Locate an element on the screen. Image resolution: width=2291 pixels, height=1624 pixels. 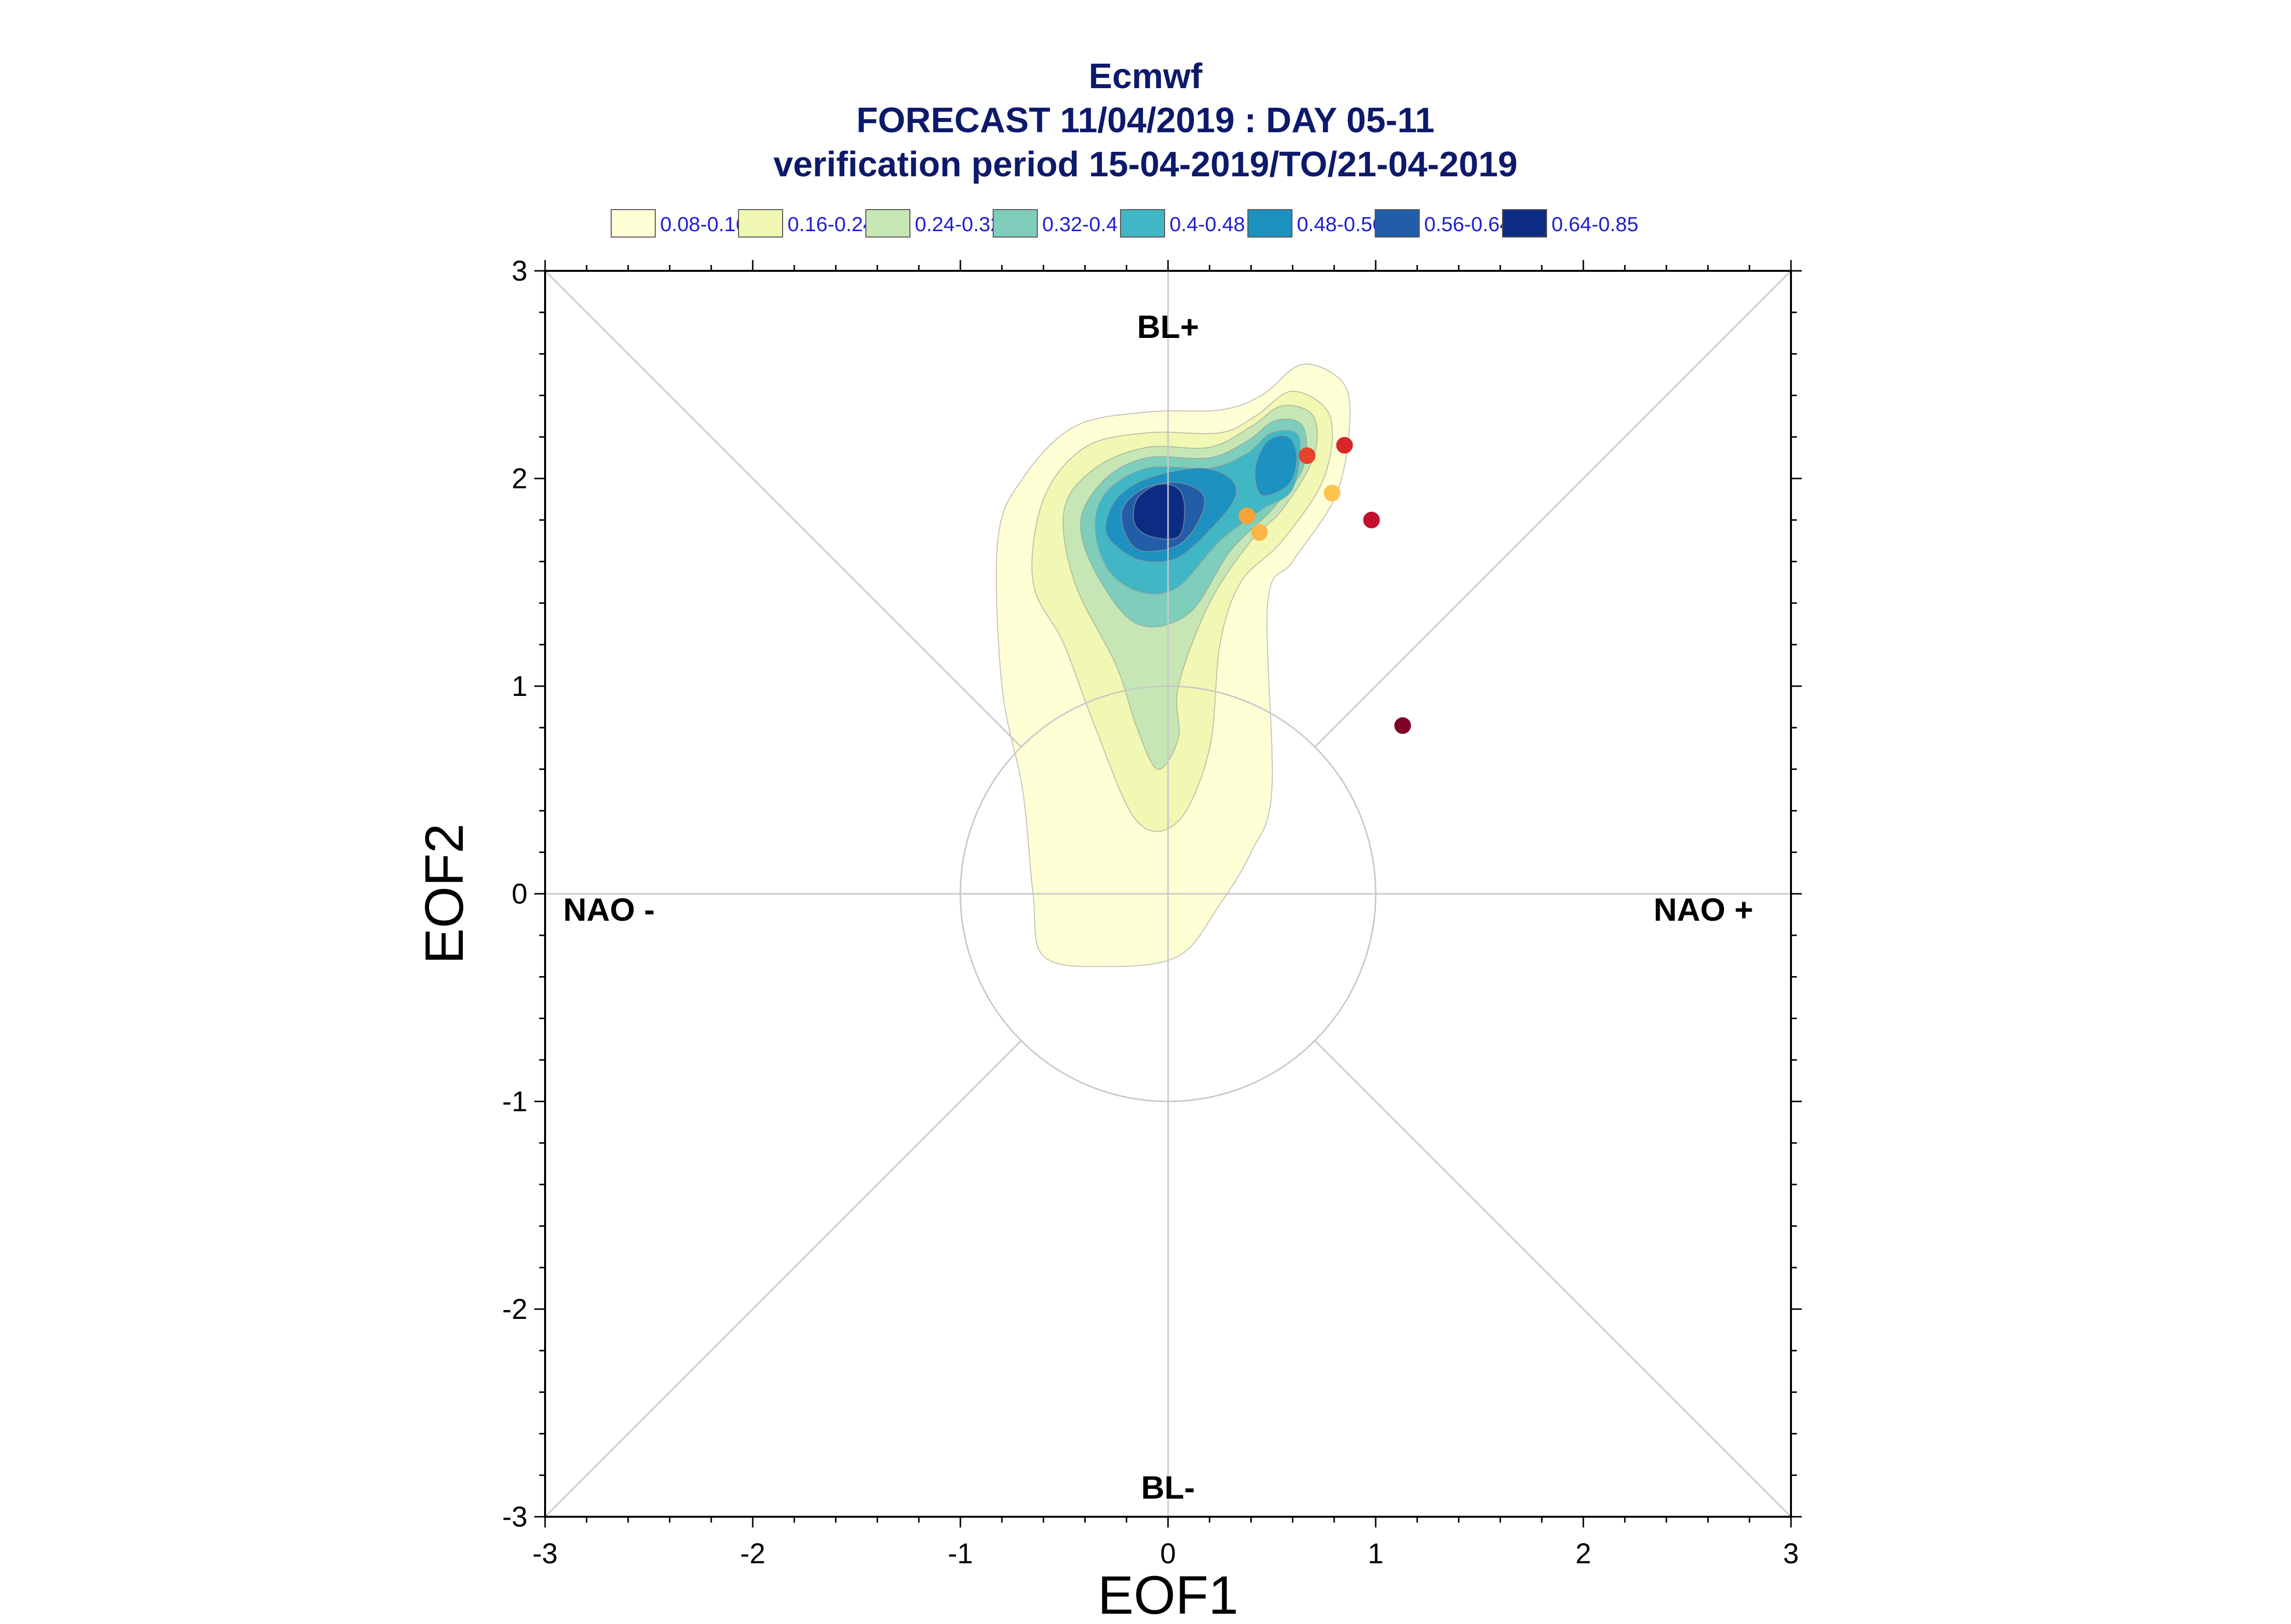
regime-label-nao-minus: NAO - is located at coordinates (609, 909).